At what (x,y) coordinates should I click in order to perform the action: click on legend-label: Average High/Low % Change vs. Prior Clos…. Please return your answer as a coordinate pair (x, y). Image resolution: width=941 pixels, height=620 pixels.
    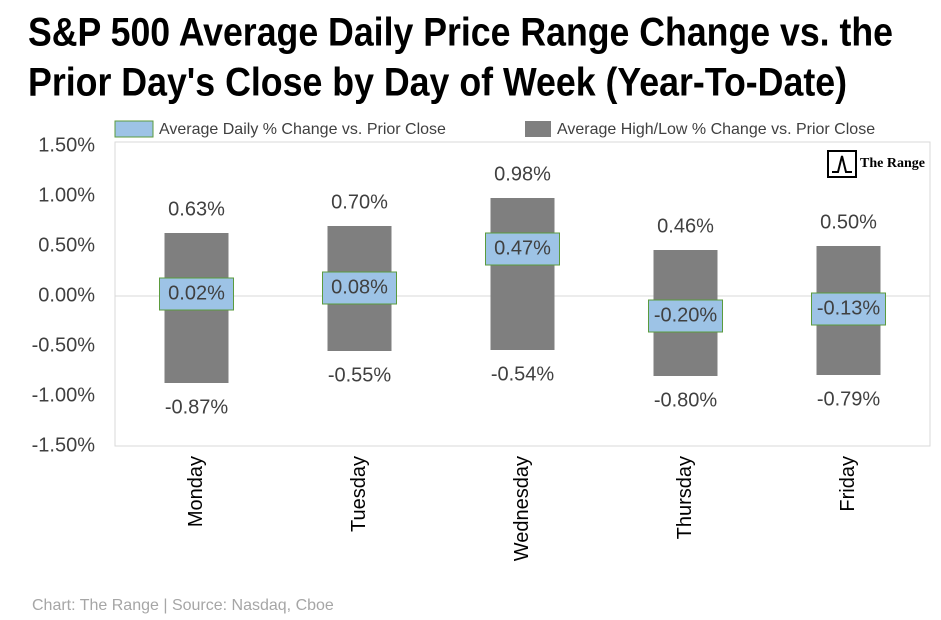
    Looking at the image, I should click on (716, 129).